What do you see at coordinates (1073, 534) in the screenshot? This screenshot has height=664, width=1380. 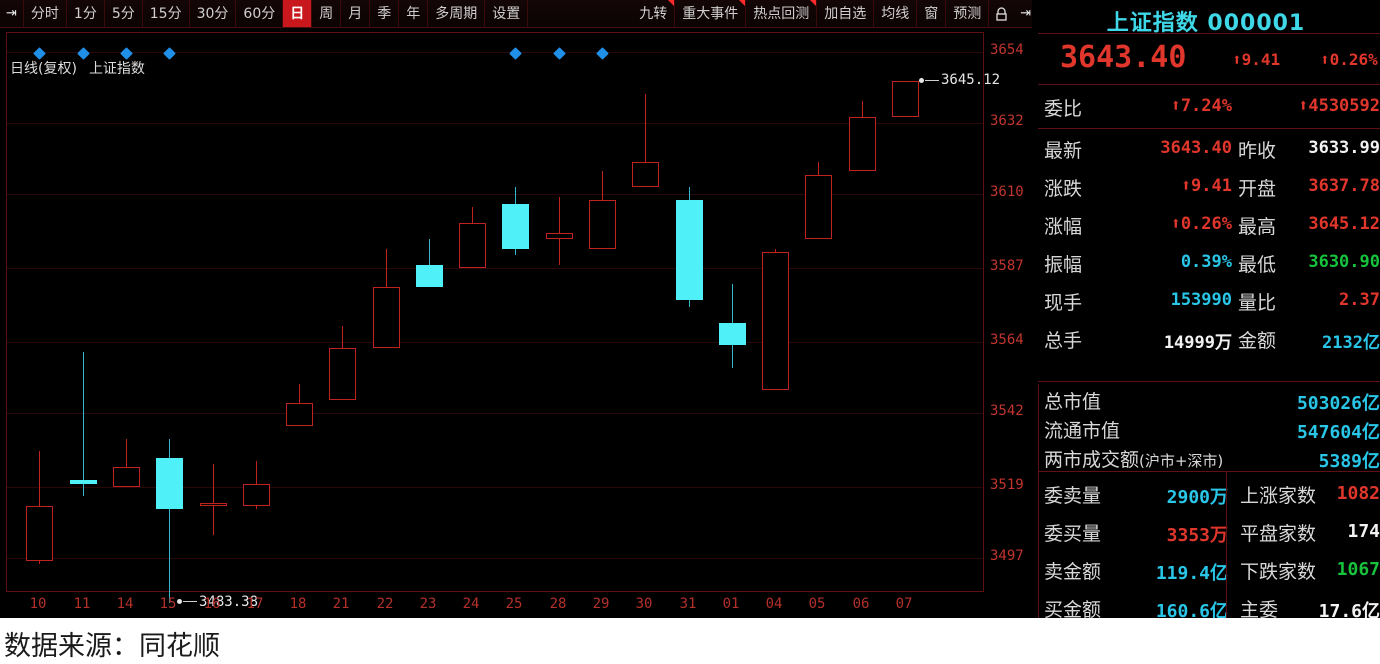 I see `breadth-row-label: 委买量` at bounding box center [1073, 534].